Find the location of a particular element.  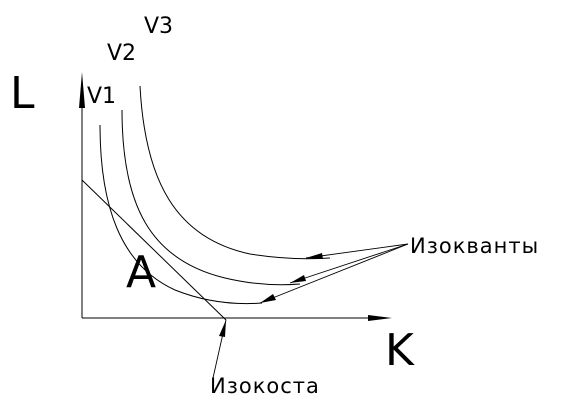

isoquant-v1 is located at coordinates (181, 214).